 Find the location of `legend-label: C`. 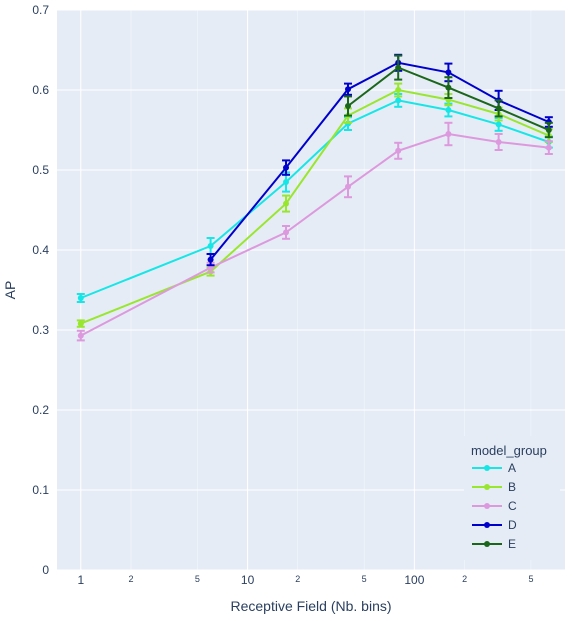

legend-label: C is located at coordinates (512, 506).